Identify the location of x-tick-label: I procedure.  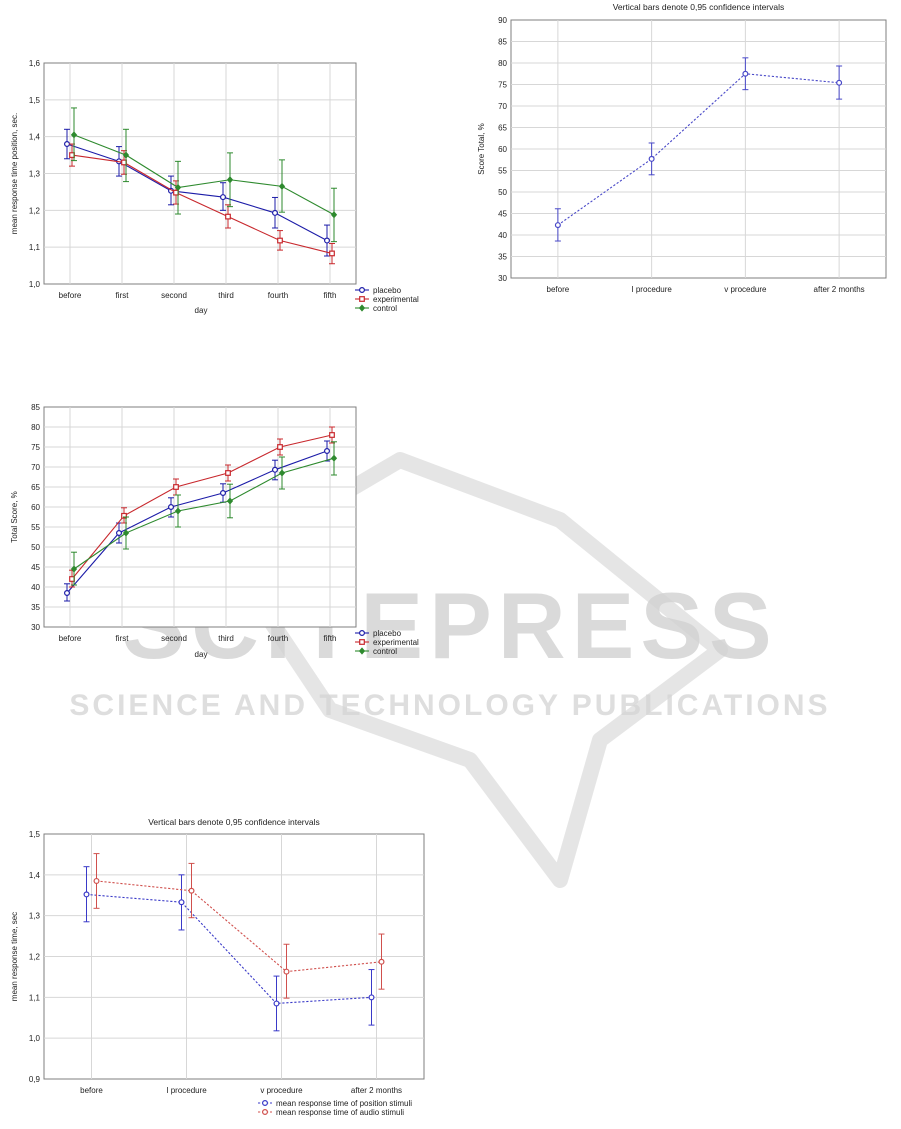
(186, 1090).